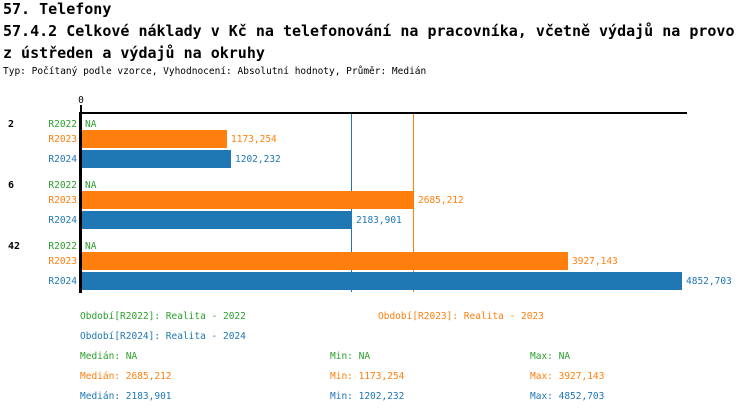 Image resolution: width=750 pixels, height=414 pixels. Describe the element at coordinates (567, 376) in the screenshot. I see `stat-max-r2023: Max: 3927,143` at that location.